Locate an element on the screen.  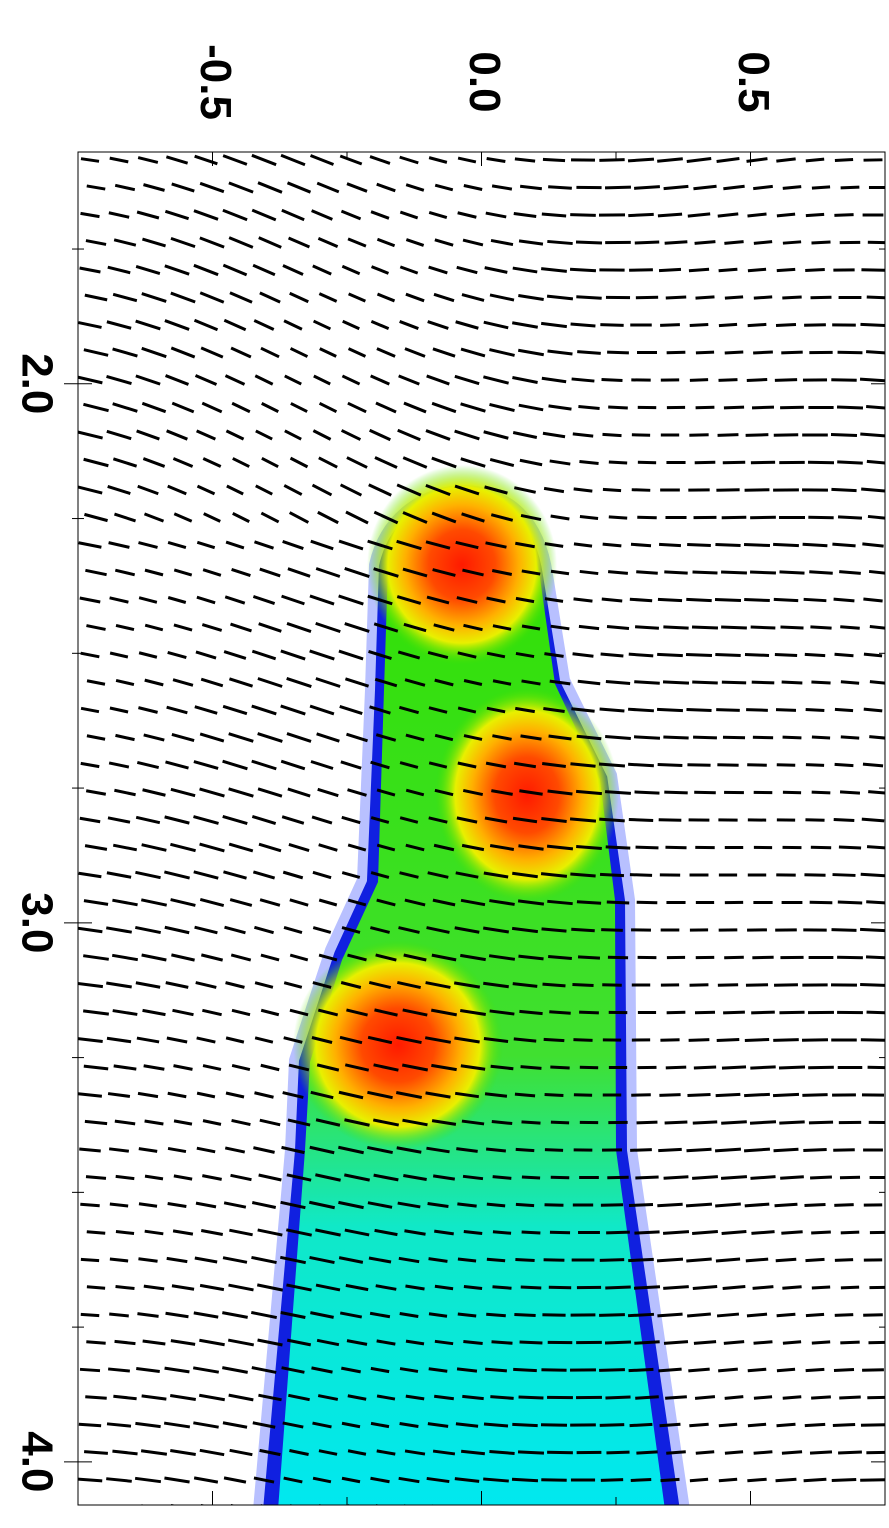
hot-spot is located at coordinates (398, 1045).